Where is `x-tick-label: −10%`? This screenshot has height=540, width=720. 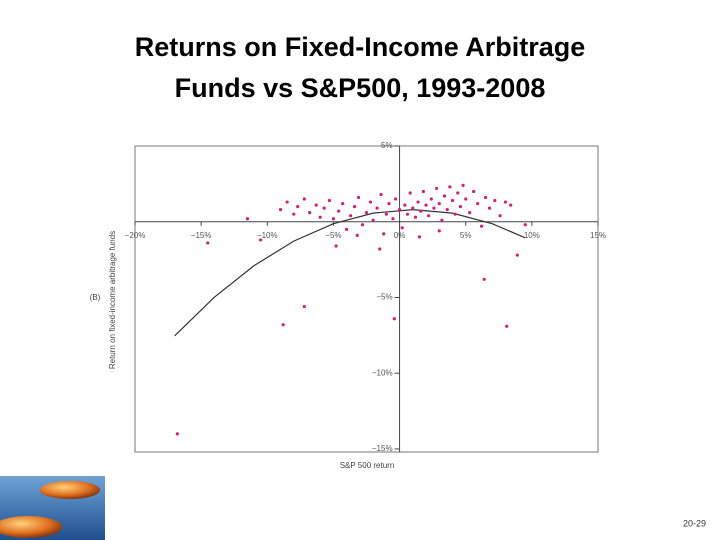
x-tick-label: −10% is located at coordinates (267, 235).